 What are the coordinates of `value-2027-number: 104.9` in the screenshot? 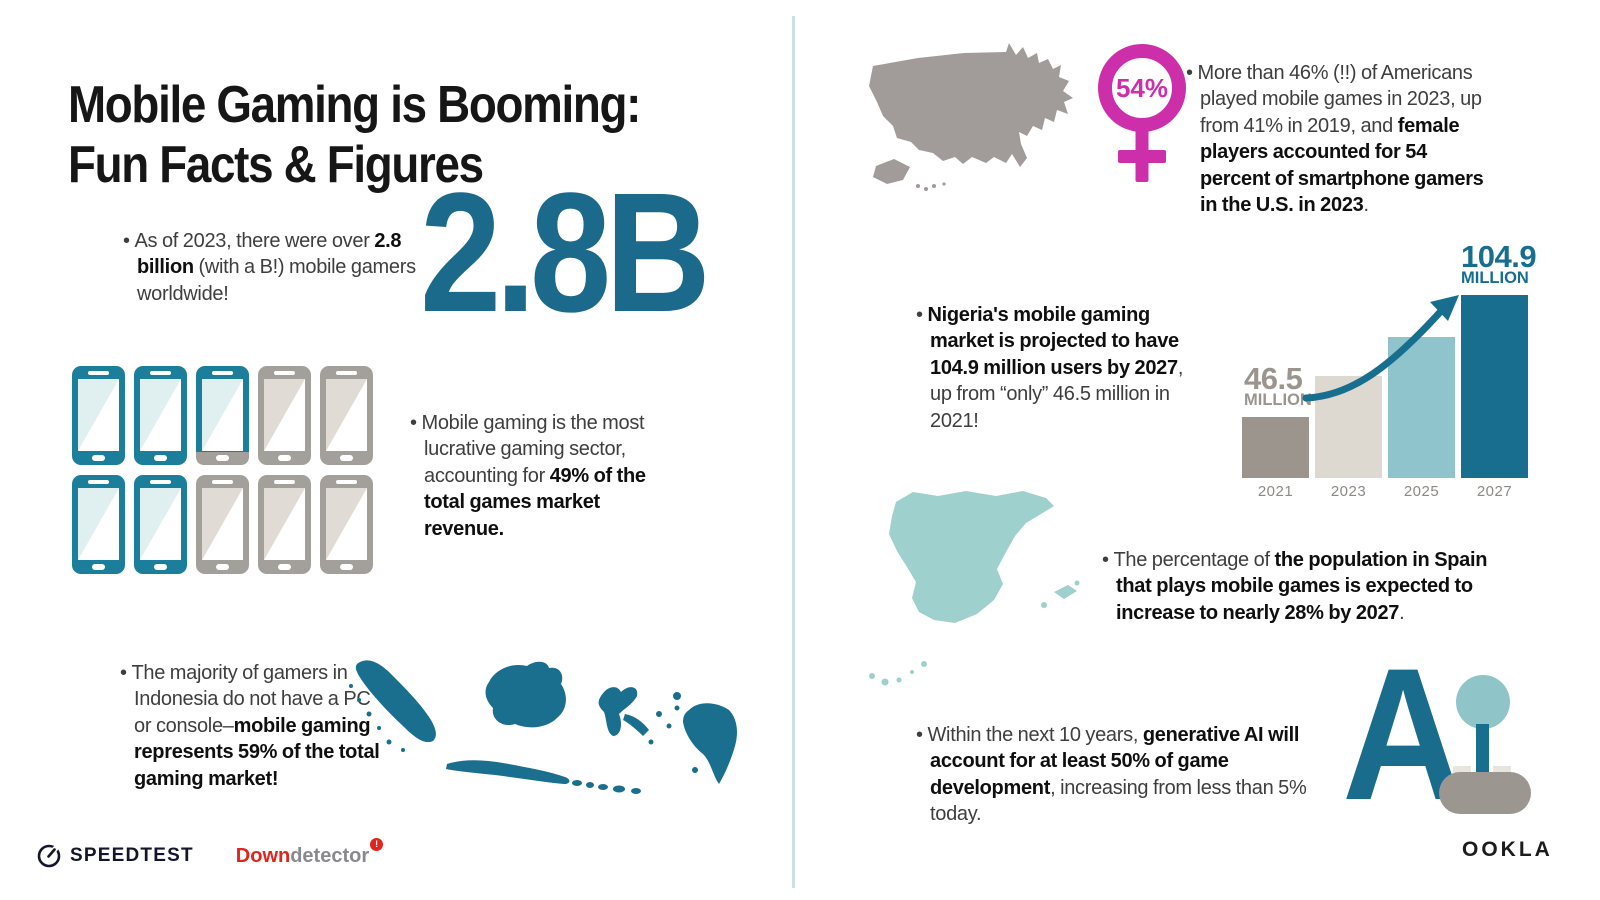 It's located at (1499, 256).